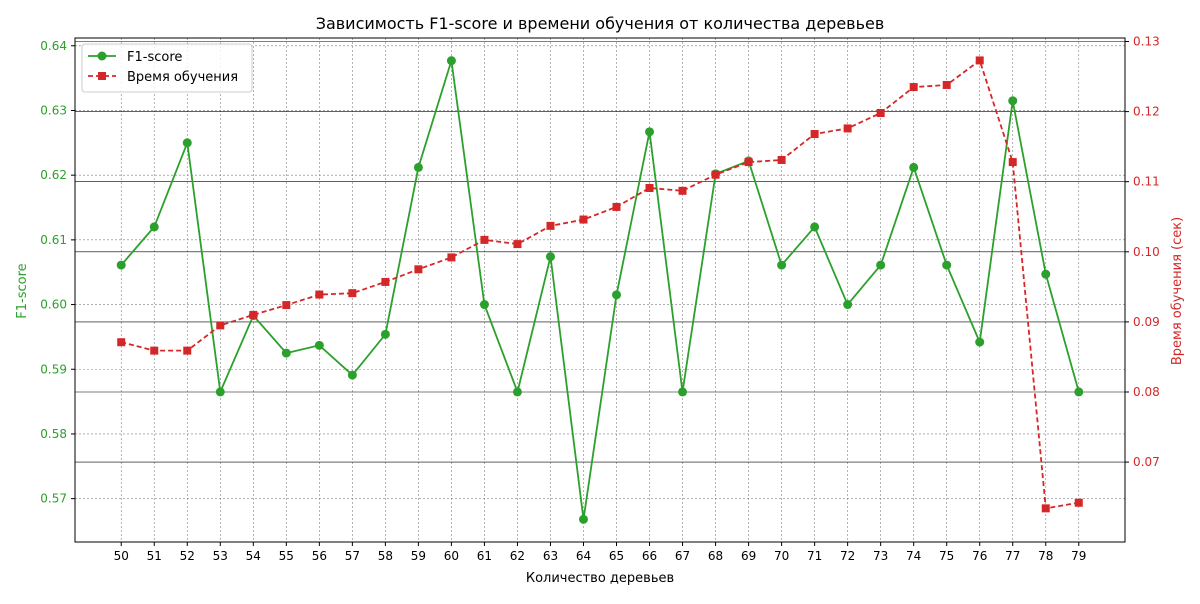  Describe the element at coordinates (1146, 252) in the screenshot. I see `y-right-tick-label: 0.10` at that location.